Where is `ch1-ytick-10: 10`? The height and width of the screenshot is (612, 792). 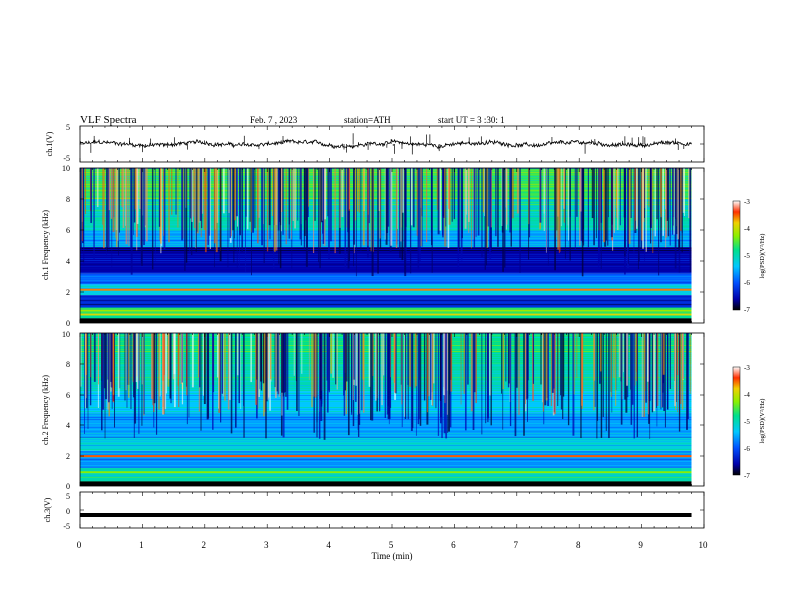
ch1-ytick-10: 10 is located at coordinates (66, 168).